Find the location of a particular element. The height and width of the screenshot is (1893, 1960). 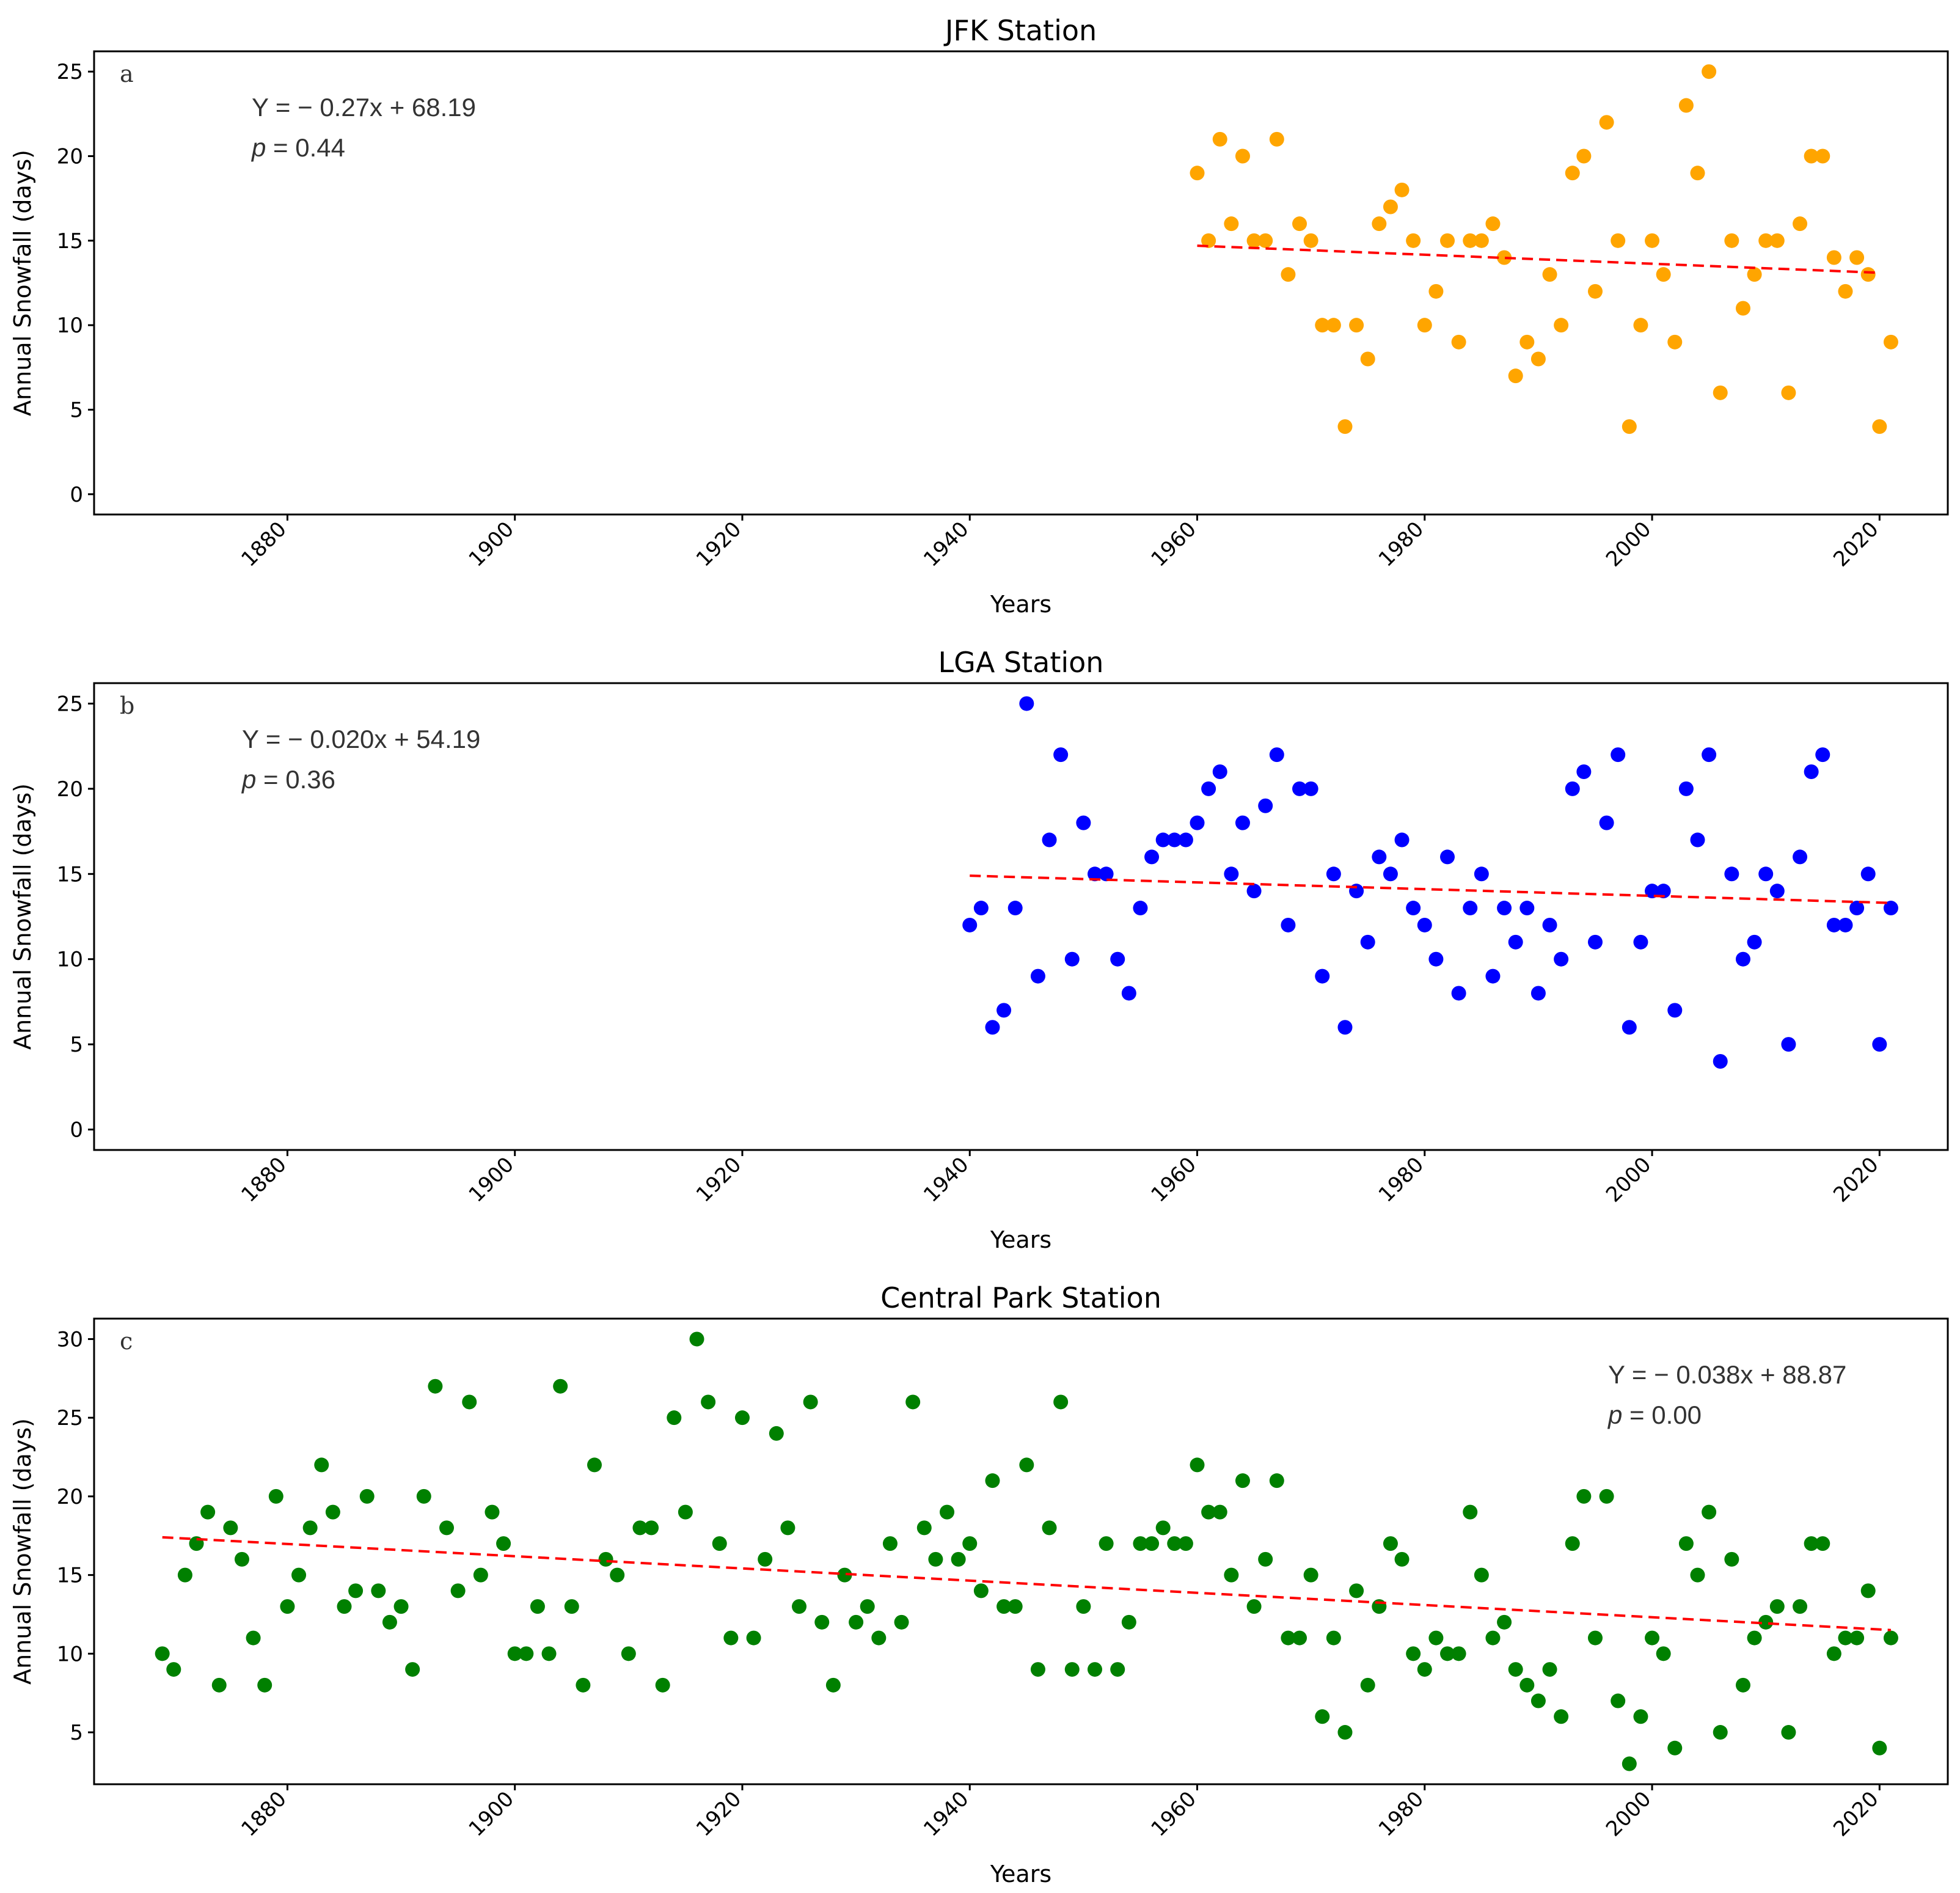

y-tick-label: 0 is located at coordinates (76, 1130).